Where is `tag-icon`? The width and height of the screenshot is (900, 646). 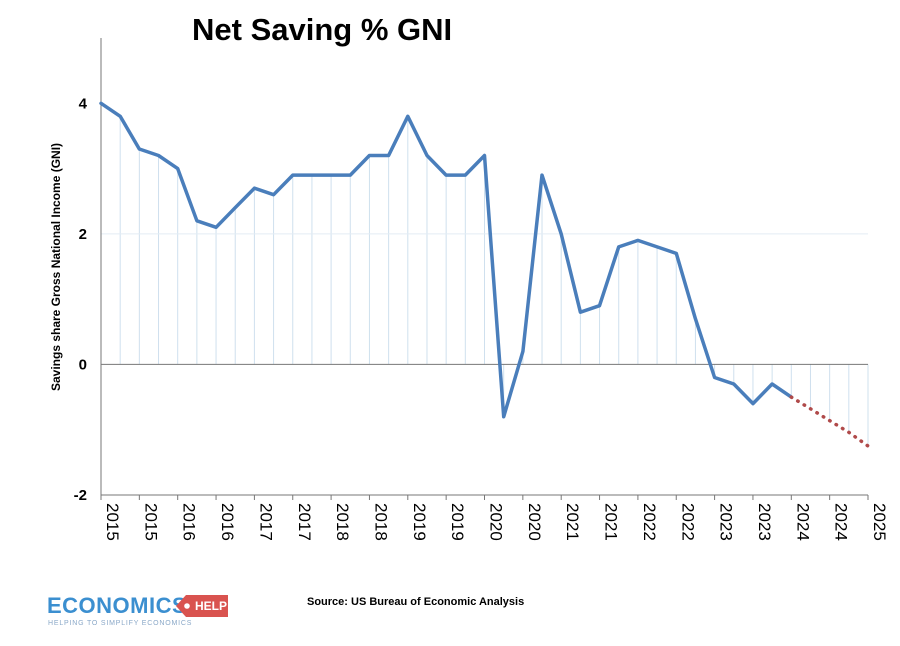 tag-icon is located at coordinates (202, 606).